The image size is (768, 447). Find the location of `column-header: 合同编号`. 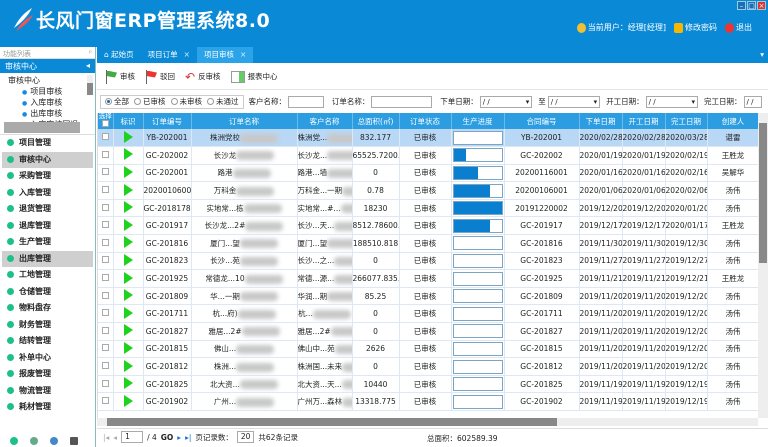

column-header: 合同编号 is located at coordinates (542, 121).